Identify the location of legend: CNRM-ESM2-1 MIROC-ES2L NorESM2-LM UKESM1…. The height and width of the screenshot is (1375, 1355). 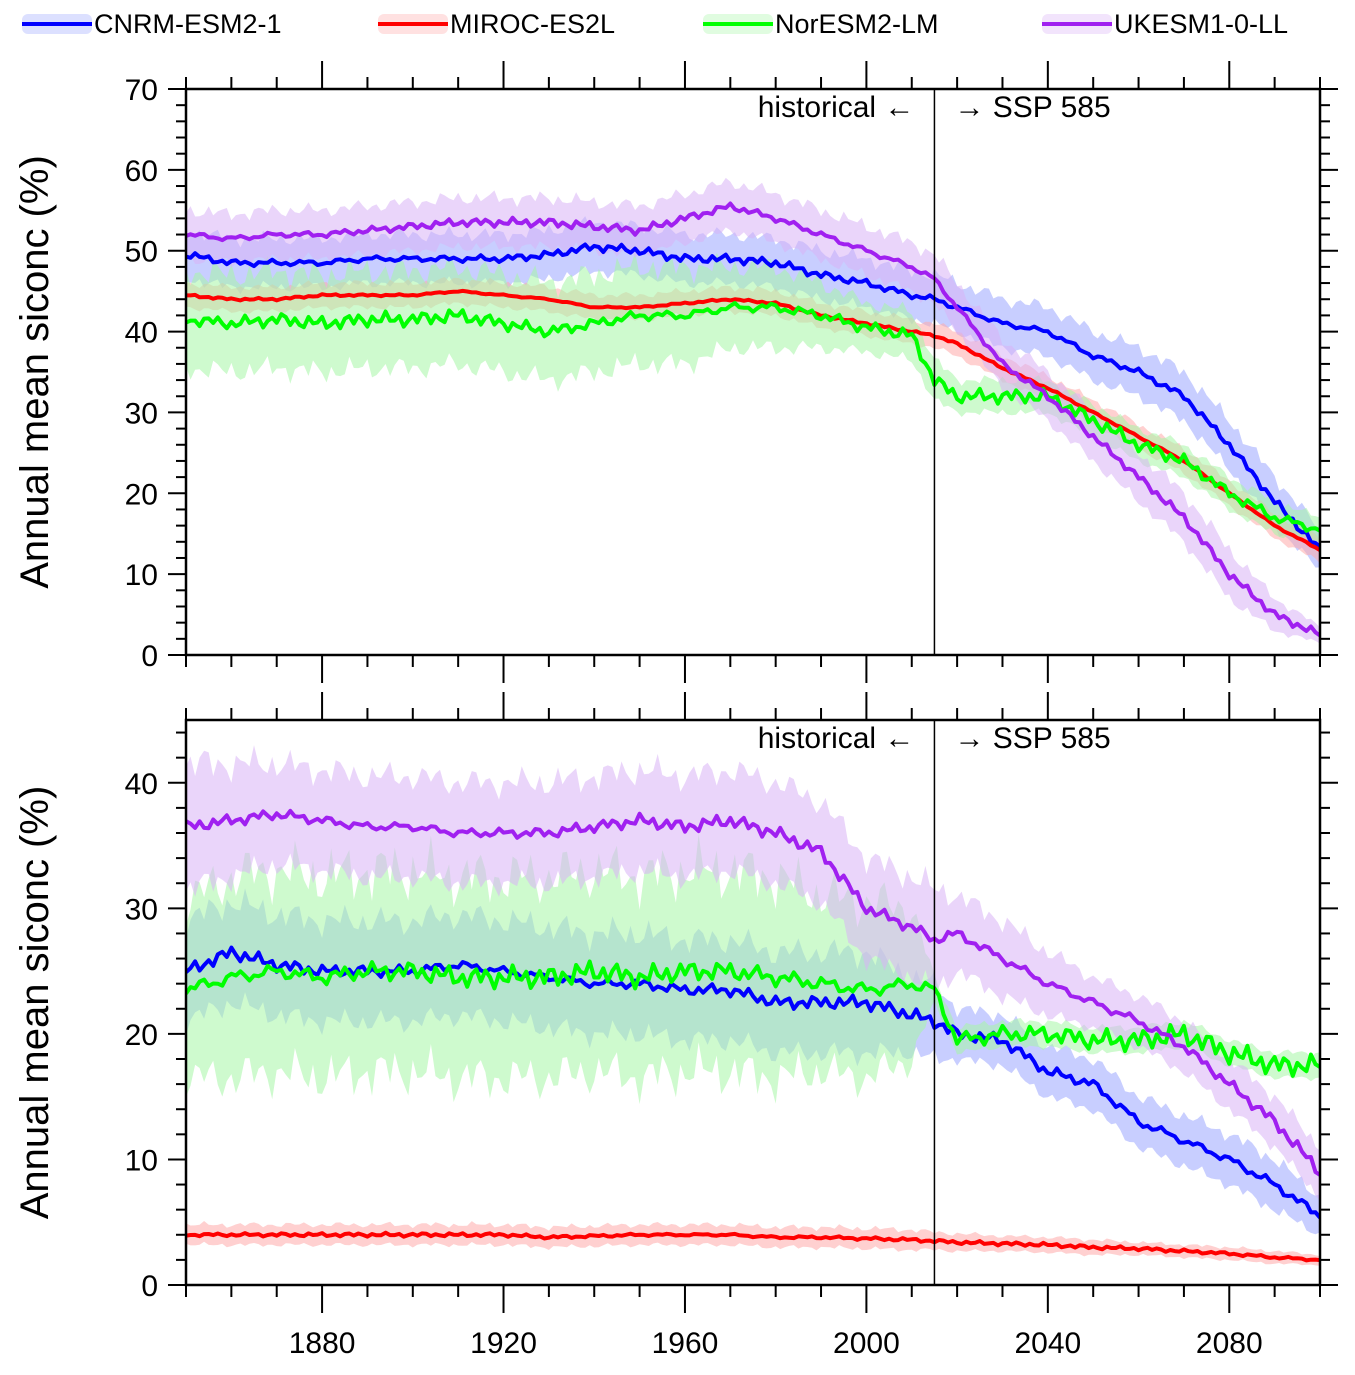
(677, 25).